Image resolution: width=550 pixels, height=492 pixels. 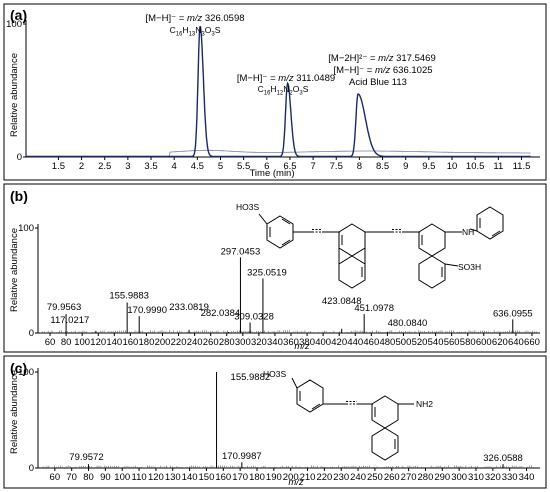 What do you see at coordinates (240, 477) in the screenshot?
I see `panel-c-x-tick-label: 170` at bounding box center [240, 477].